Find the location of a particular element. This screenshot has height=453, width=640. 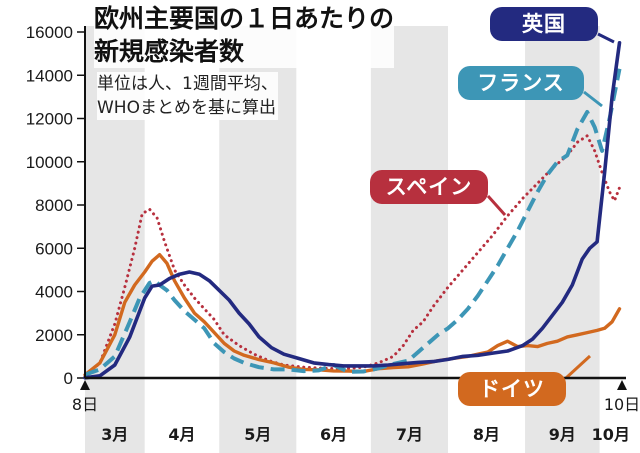

x-end-label: 10日 is located at coordinates (622, 404).